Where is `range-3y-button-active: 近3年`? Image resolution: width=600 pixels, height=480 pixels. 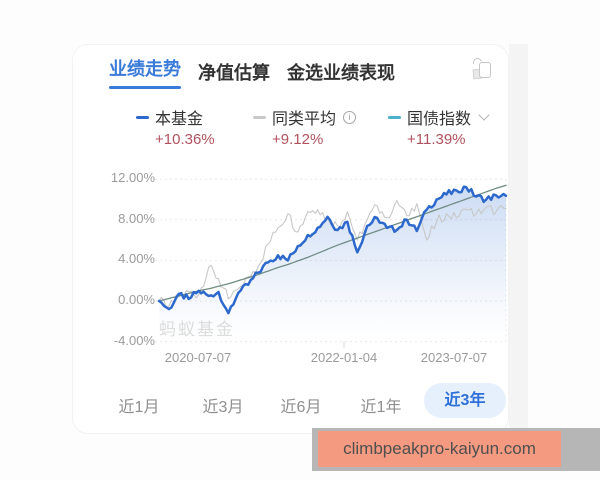 range-3y-button-active: 近3年 is located at coordinates (465, 400).